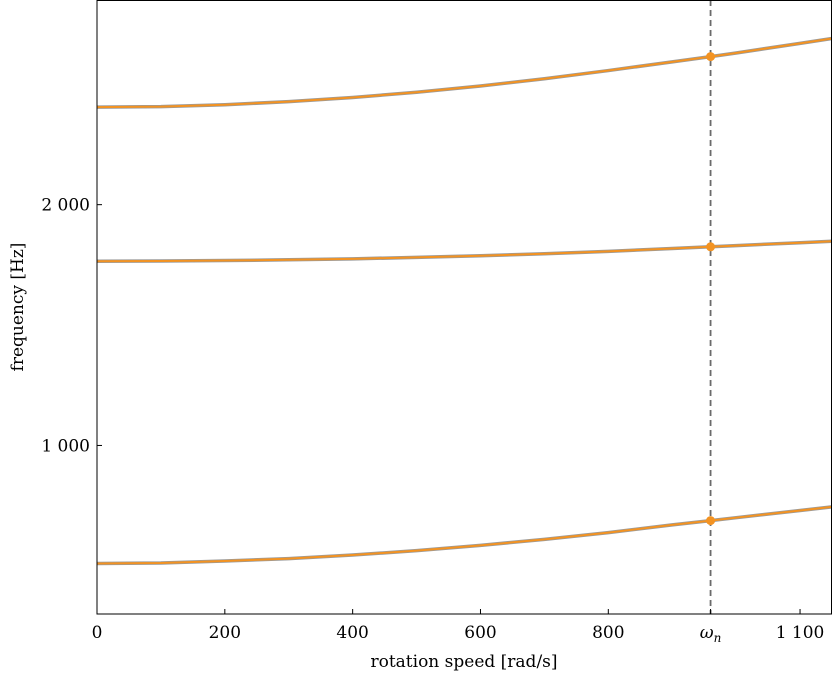  I want to click on x-tick-label: 400, so click(352, 633).